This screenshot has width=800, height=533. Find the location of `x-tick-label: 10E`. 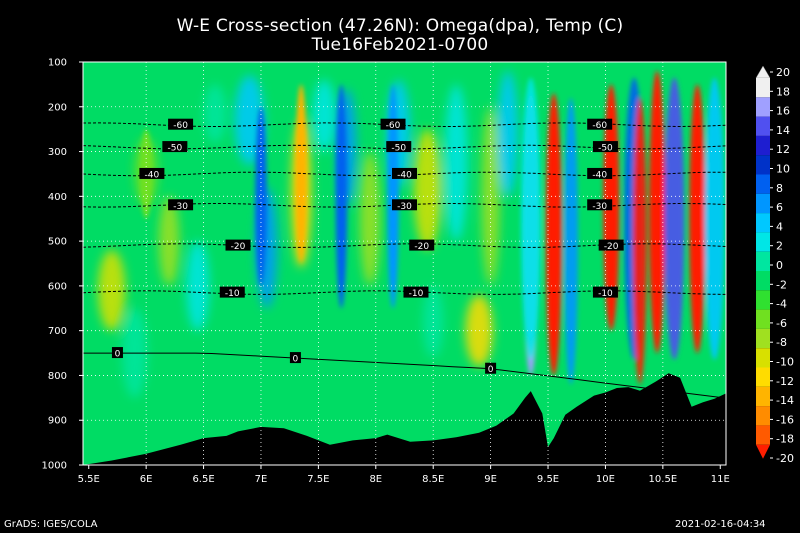

x-tick-label: 10E is located at coordinates (605, 479).